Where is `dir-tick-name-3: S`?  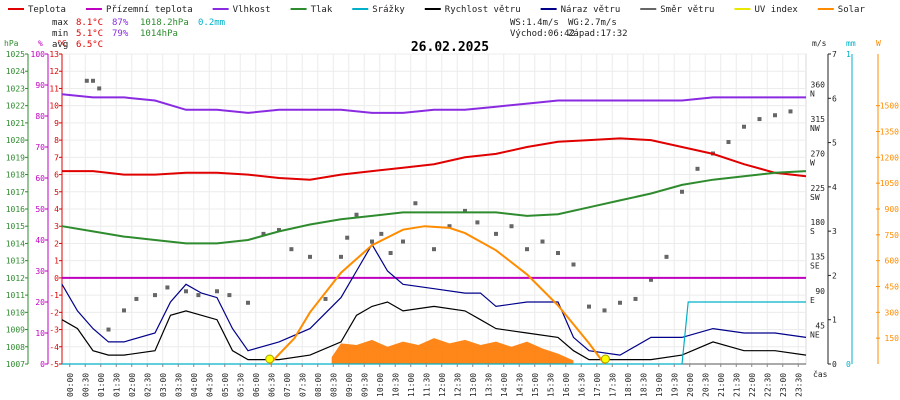 dir-tick-name-3: S is located at coordinates (812, 231).